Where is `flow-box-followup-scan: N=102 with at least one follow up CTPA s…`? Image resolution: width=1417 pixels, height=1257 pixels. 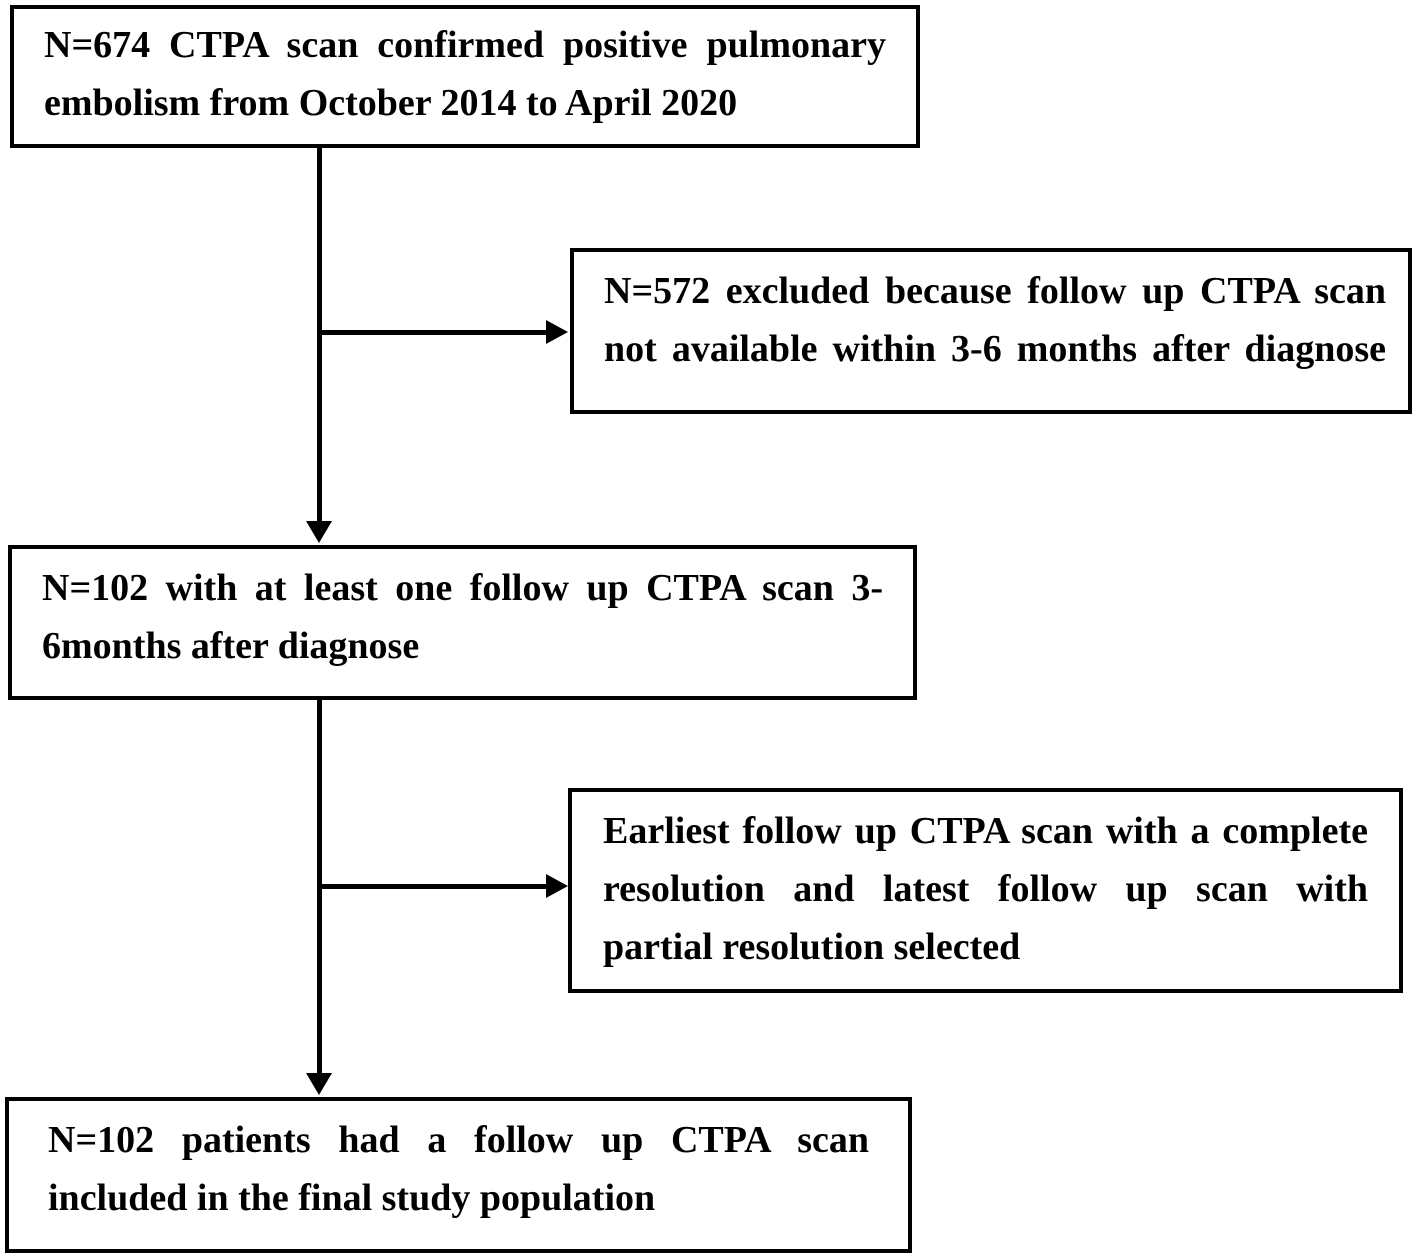 flow-box-followup-scan: N=102 with at least one follow up CTPA s… is located at coordinates (462, 622).